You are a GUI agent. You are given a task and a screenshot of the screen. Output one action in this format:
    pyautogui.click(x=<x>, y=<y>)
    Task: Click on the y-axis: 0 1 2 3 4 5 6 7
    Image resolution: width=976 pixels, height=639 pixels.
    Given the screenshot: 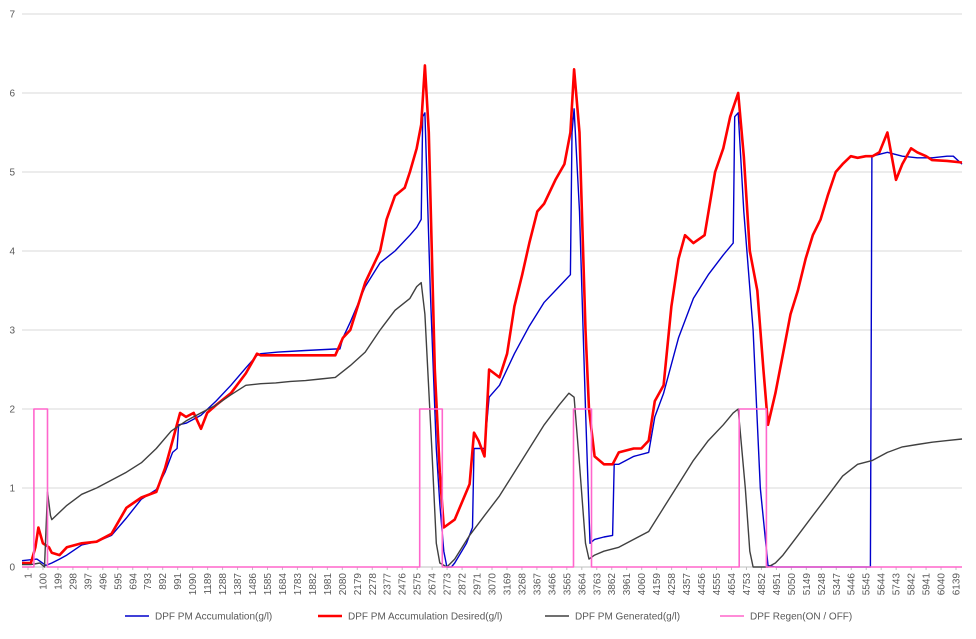 What is the action you would take?
    pyautogui.click(x=12, y=292)
    